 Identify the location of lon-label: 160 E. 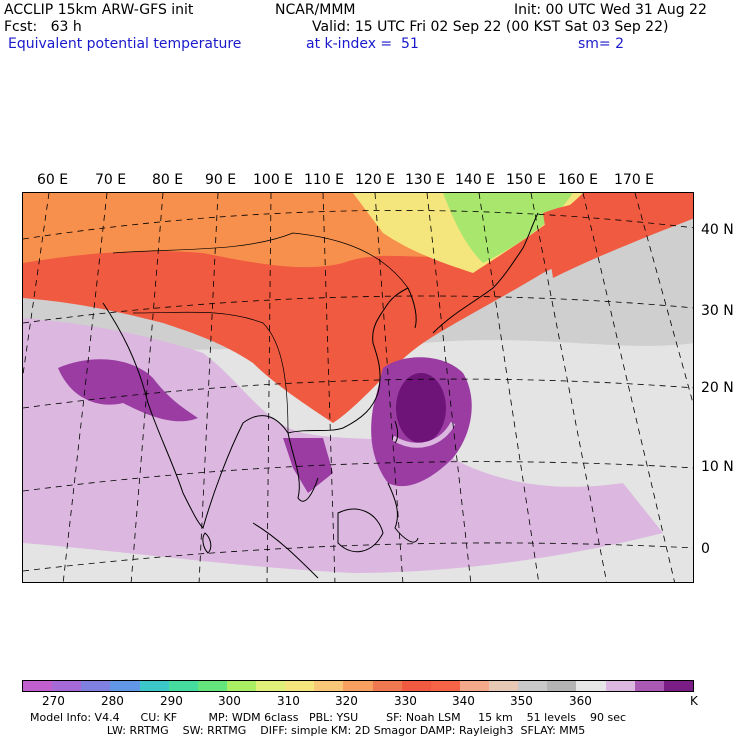
(578, 180).